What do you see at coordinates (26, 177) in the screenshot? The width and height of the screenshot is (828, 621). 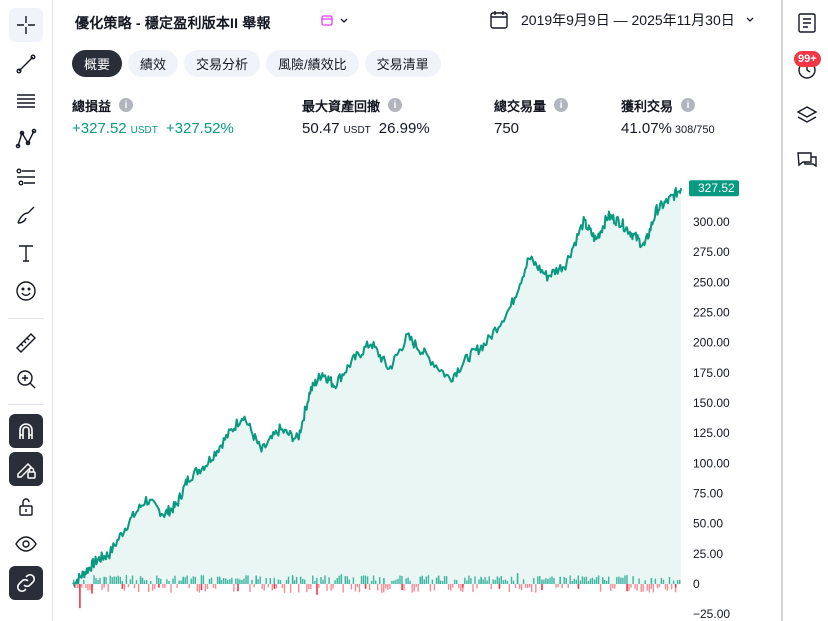 I see `forecast-icon` at bounding box center [26, 177].